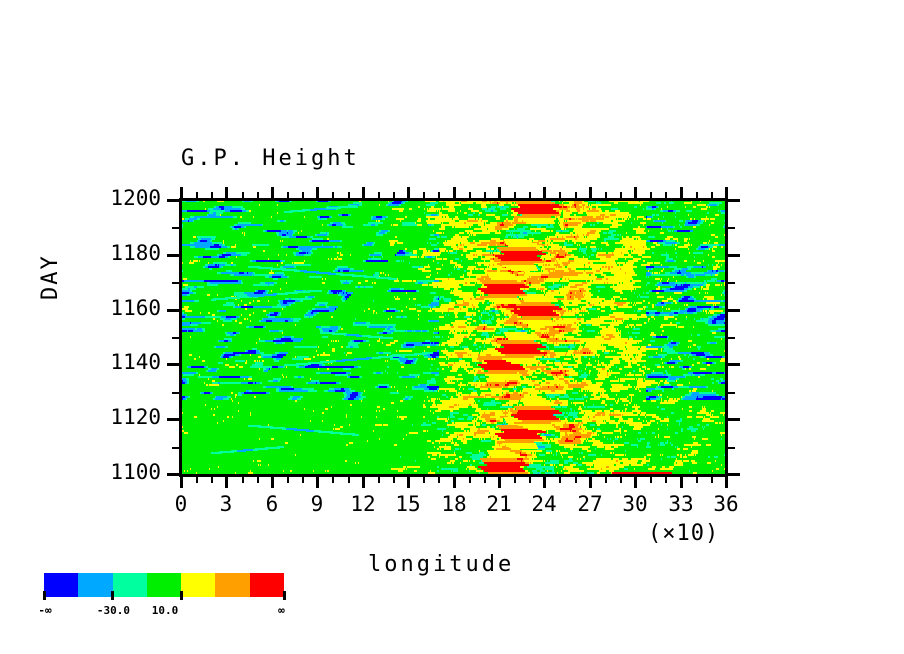 The height and width of the screenshot is (654, 904). I want to click on y-axis-tick-label: 1120, so click(135, 417).